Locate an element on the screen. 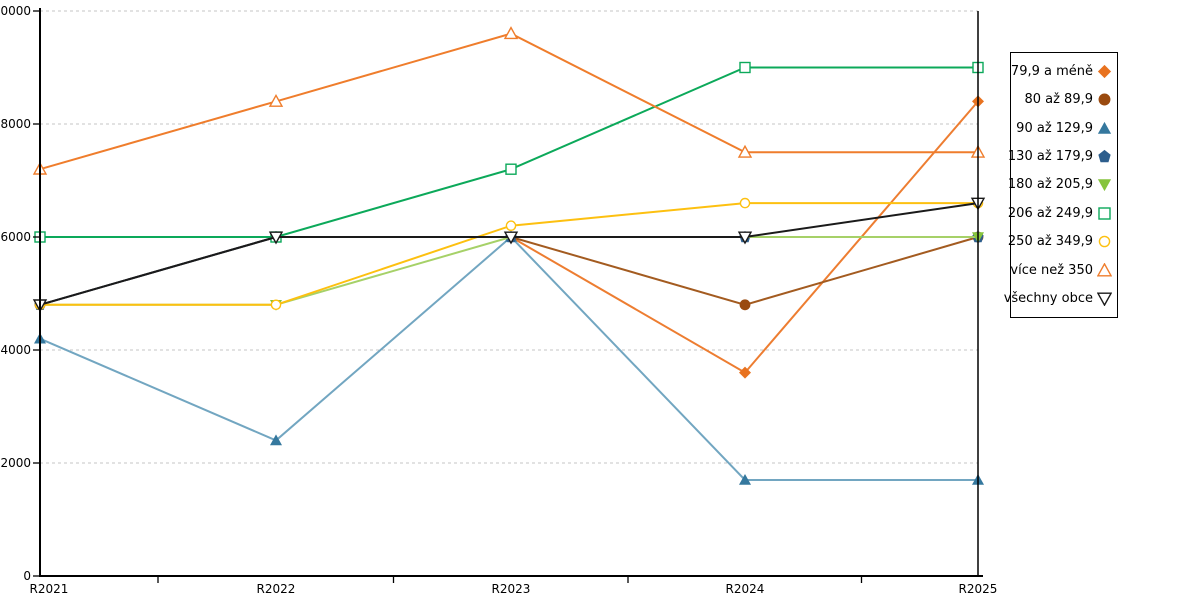  y-axis-tick-label: 10000 is located at coordinates (15, 11).